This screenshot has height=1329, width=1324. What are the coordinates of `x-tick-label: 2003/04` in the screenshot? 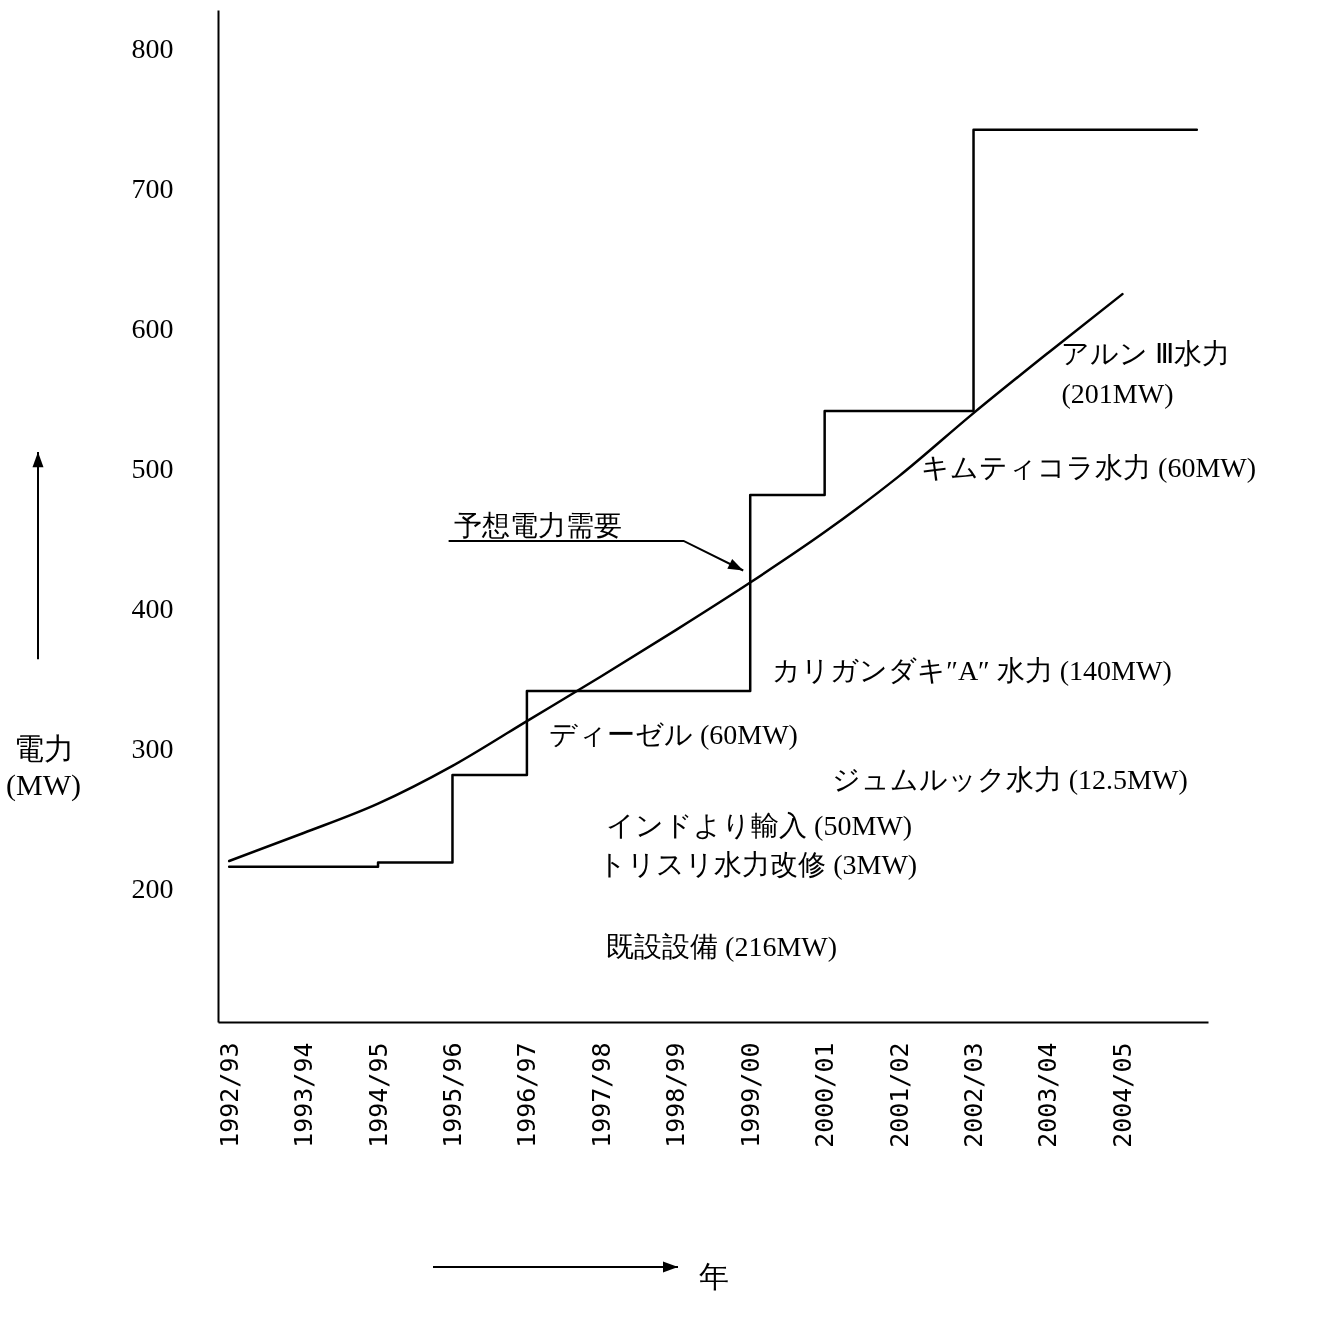 It's located at (1048, 1095).